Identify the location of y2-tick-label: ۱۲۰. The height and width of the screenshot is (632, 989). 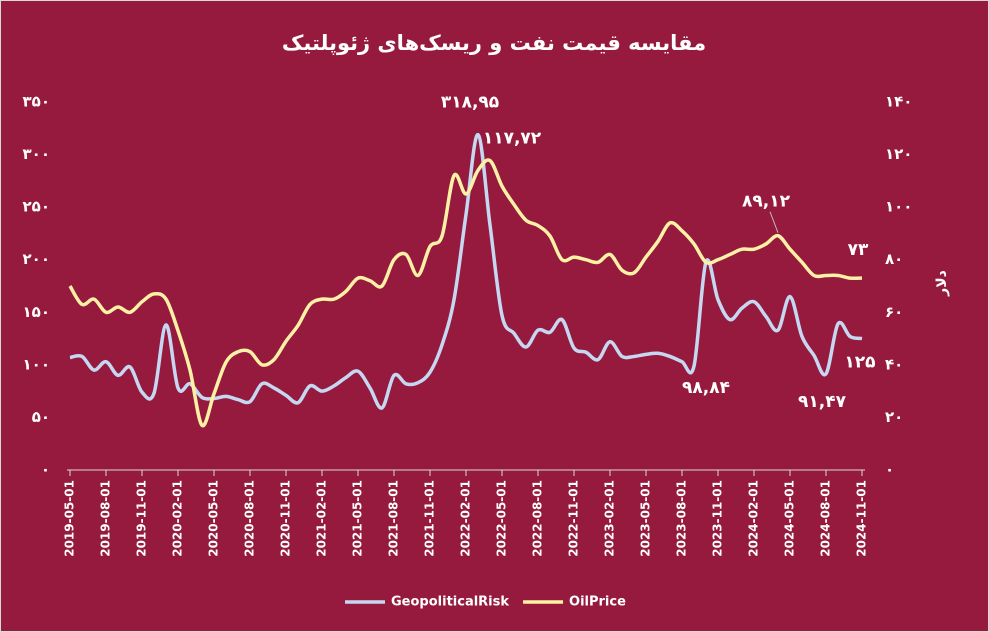
(898, 154).